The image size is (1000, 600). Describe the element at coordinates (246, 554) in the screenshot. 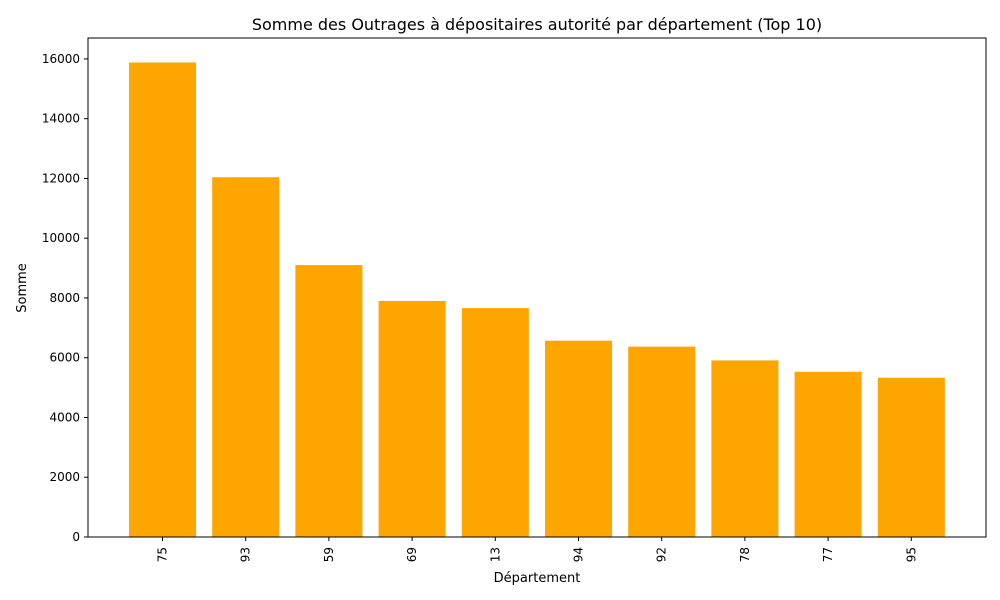

I see `x-tick-label-93: 93` at that location.